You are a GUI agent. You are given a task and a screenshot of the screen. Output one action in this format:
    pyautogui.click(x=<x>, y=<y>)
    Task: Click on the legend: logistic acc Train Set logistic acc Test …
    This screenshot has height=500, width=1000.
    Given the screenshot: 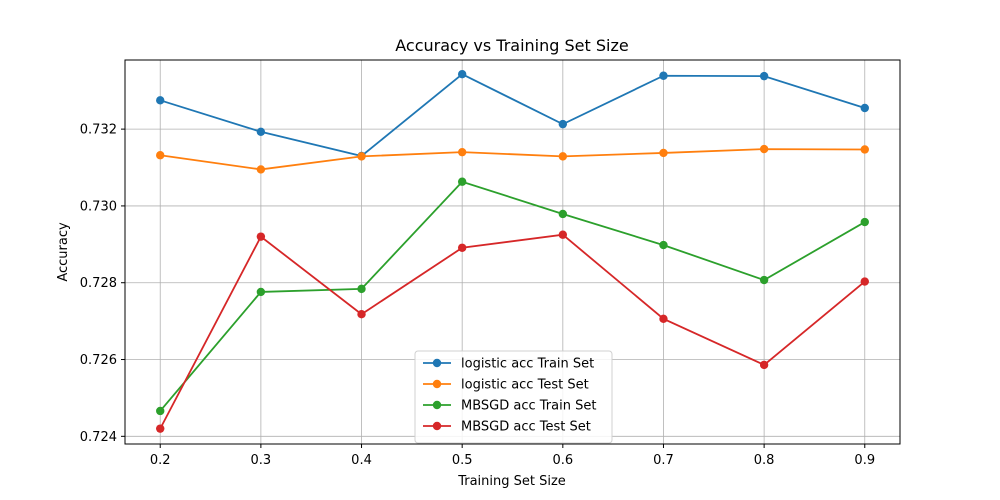 What is the action you would take?
    pyautogui.click(x=513, y=397)
    